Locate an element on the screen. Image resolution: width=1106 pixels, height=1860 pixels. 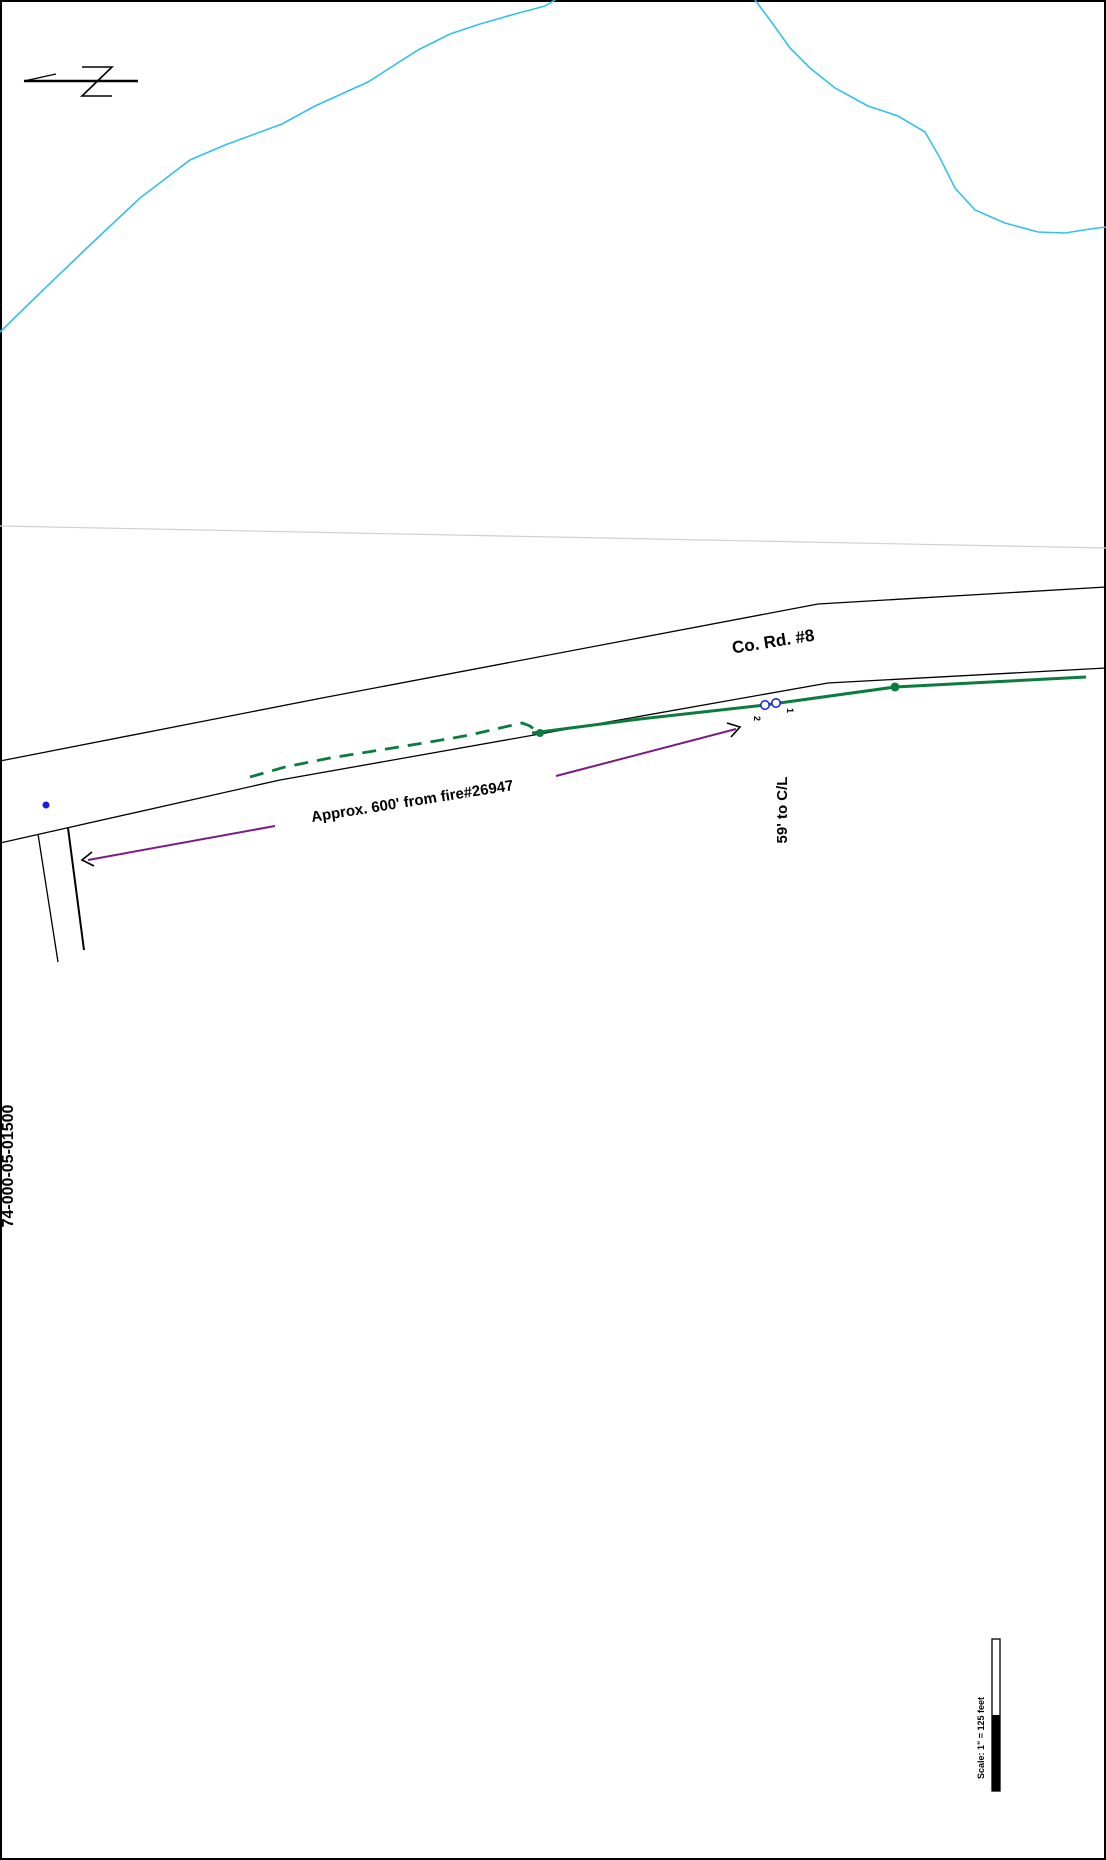
point-double-circle-icon is located at coordinates (770, 704).